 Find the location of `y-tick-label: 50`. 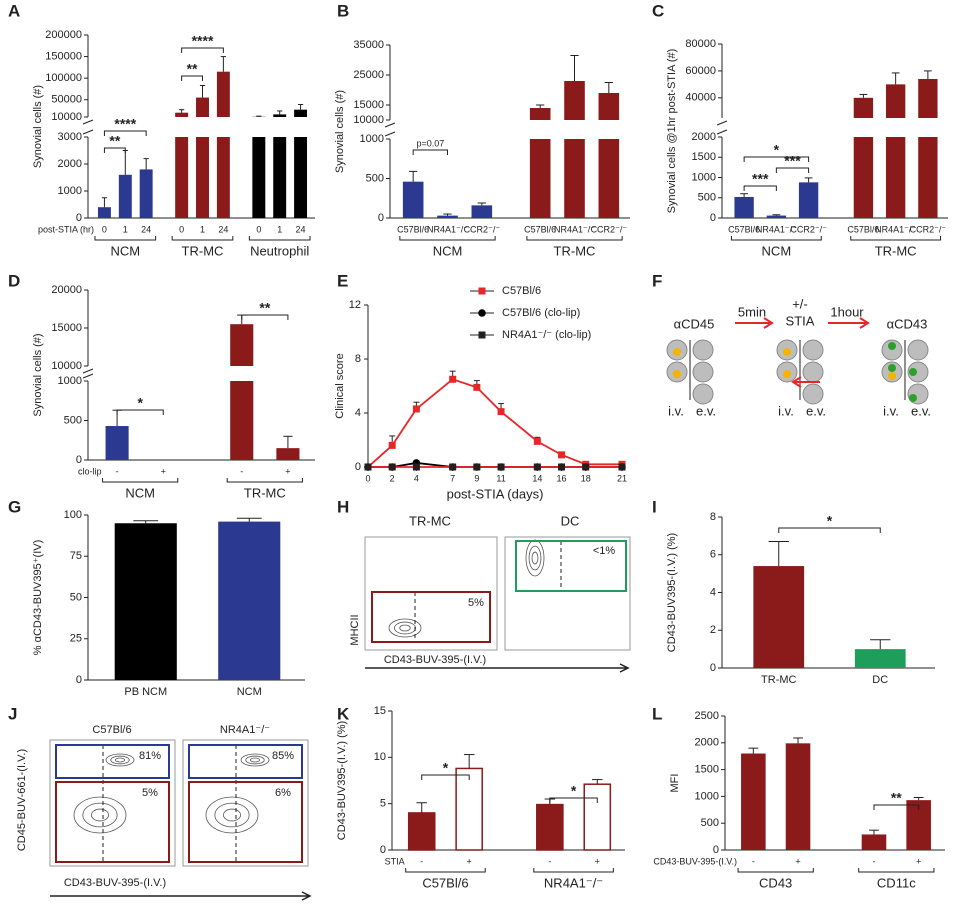

y-tick-label: 50 is located at coordinates (76, 597).